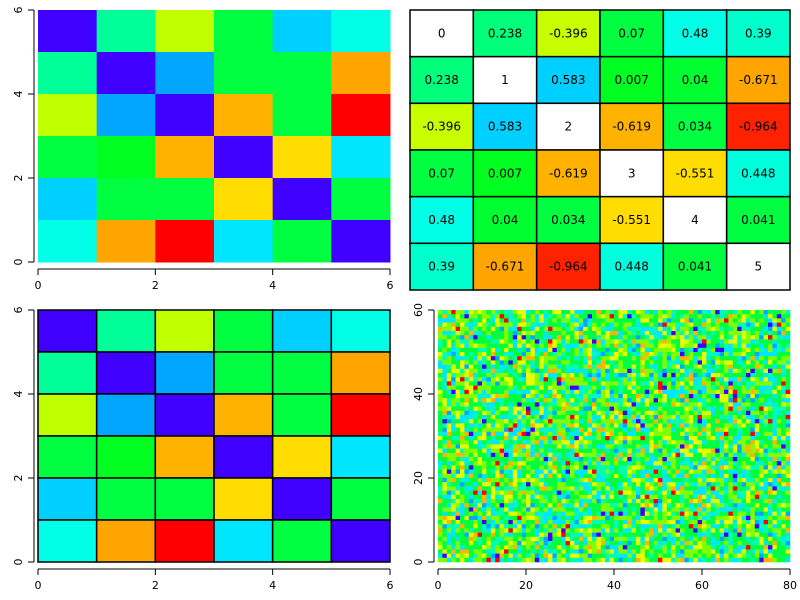 This screenshot has width=800, height=600. Describe the element at coordinates (155, 285) in the screenshot. I see `top-left-x-tick-label: 2` at that location.